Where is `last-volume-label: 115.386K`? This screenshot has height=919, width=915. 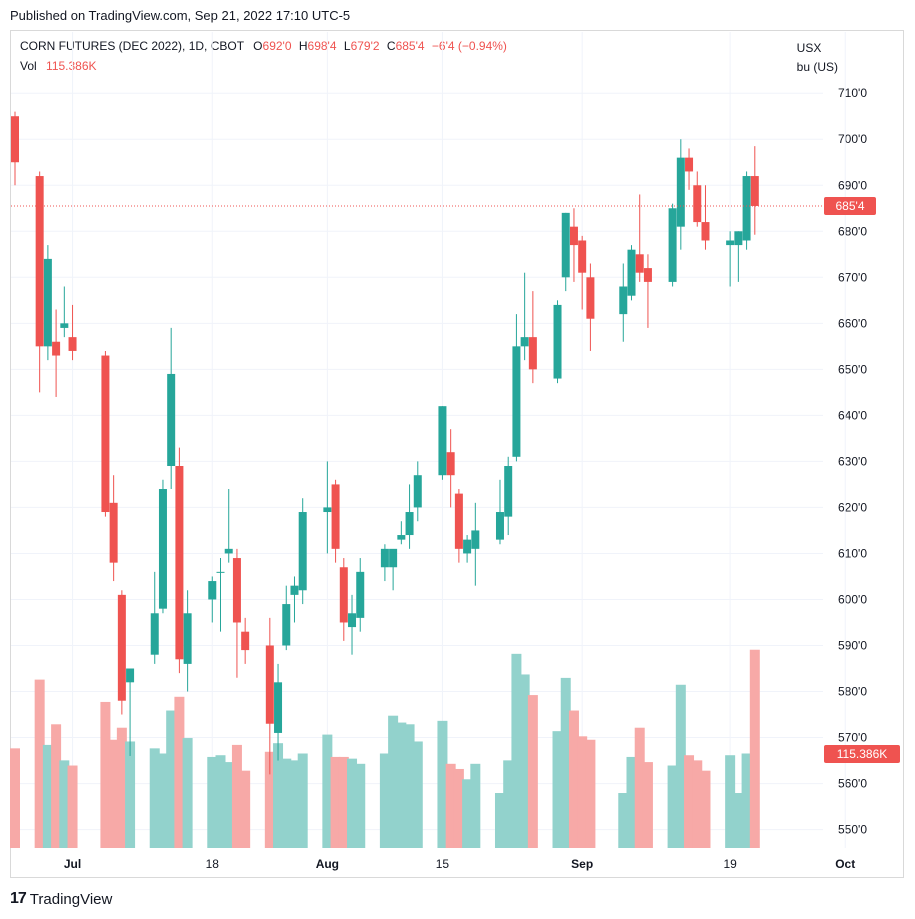 last-volume-label: 115.386K is located at coordinates (862, 754).